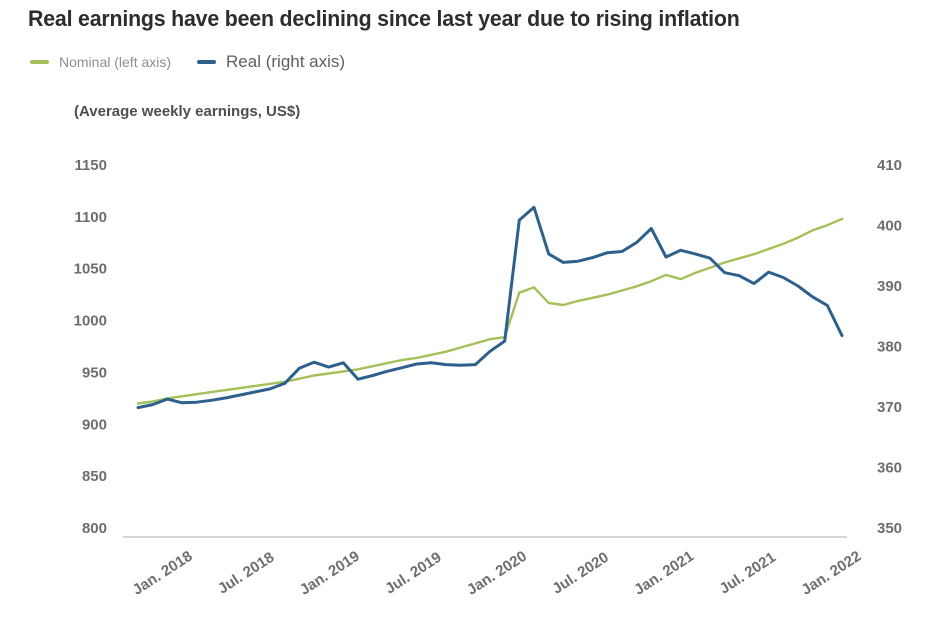 Image resolution: width=950 pixels, height=621 pixels. What do you see at coordinates (90, 165) in the screenshot?
I see `left-axis-tick-label: 1150` at bounding box center [90, 165].